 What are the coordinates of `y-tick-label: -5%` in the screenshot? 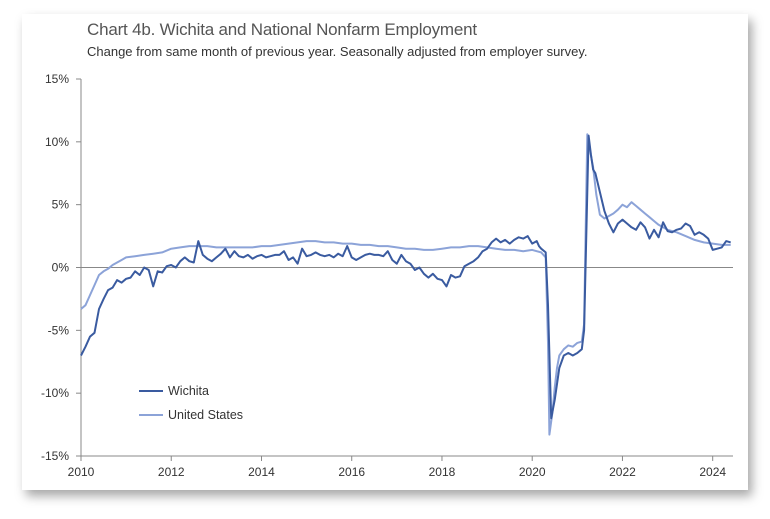 It's located at (59, 330).